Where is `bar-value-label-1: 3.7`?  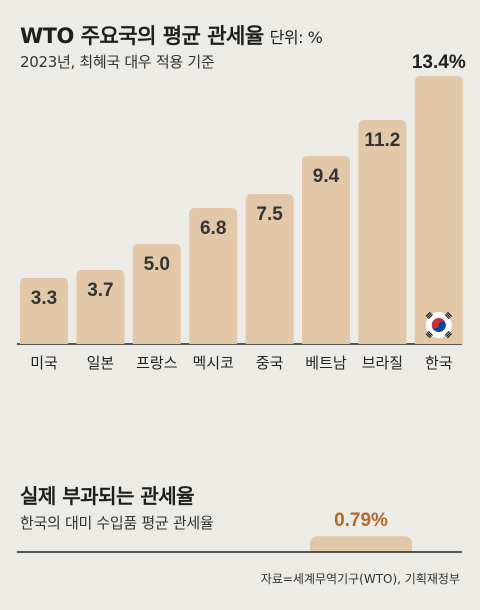 bar-value-label-1: 3.7 is located at coordinates (100, 290).